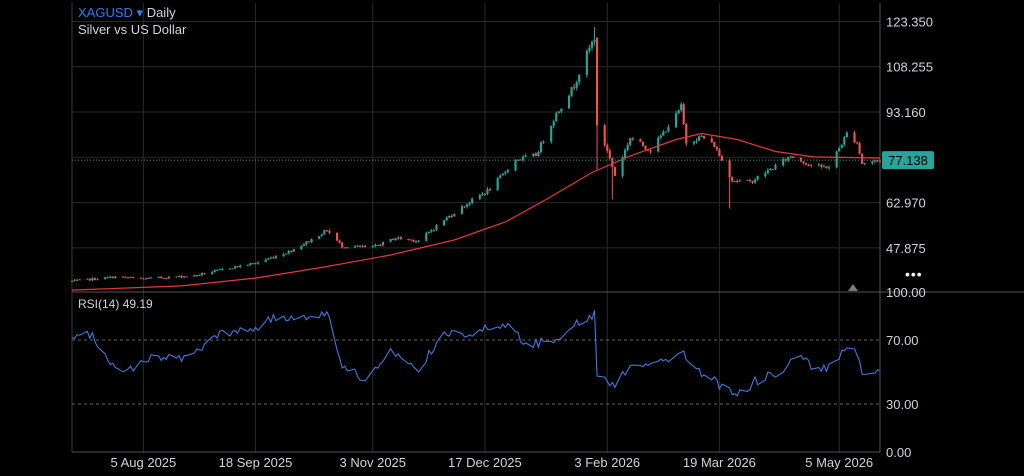  What do you see at coordinates (105, 12) in the screenshot?
I see `symbol-label: XAGUSD` at bounding box center [105, 12].